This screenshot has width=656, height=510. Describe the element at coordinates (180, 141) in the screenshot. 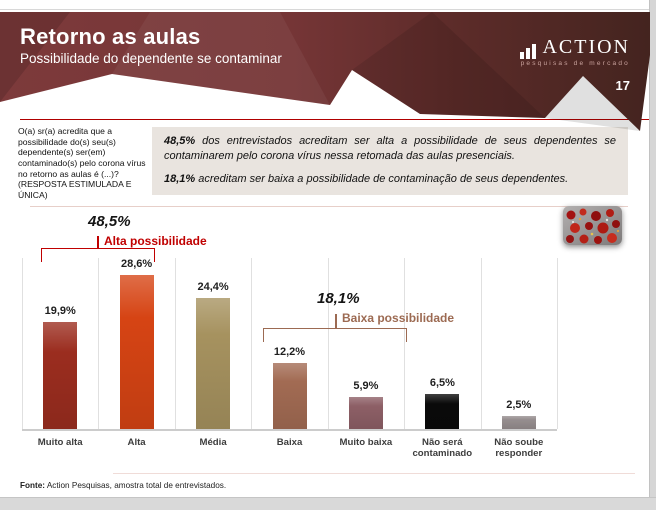

I see `finding-1-percent: 48,5%` at that location.